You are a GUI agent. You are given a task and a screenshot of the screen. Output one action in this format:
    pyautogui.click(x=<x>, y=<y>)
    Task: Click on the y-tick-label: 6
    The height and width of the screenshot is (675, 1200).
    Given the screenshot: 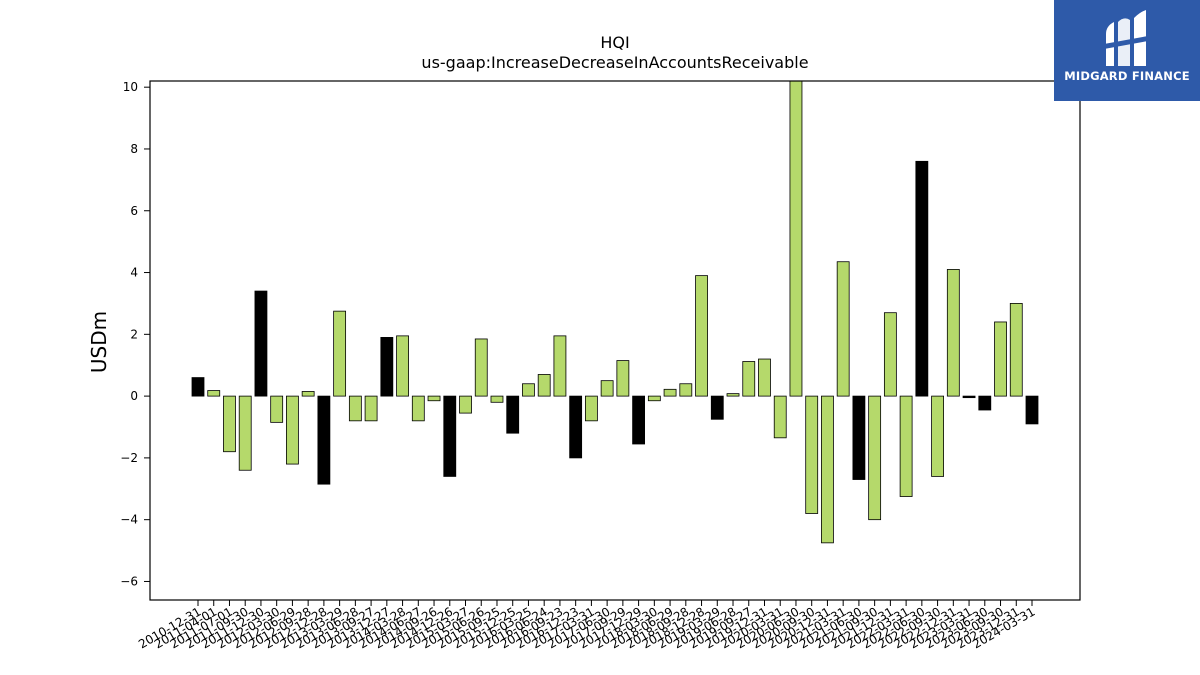 What is the action you would take?
    pyautogui.click(x=134, y=211)
    